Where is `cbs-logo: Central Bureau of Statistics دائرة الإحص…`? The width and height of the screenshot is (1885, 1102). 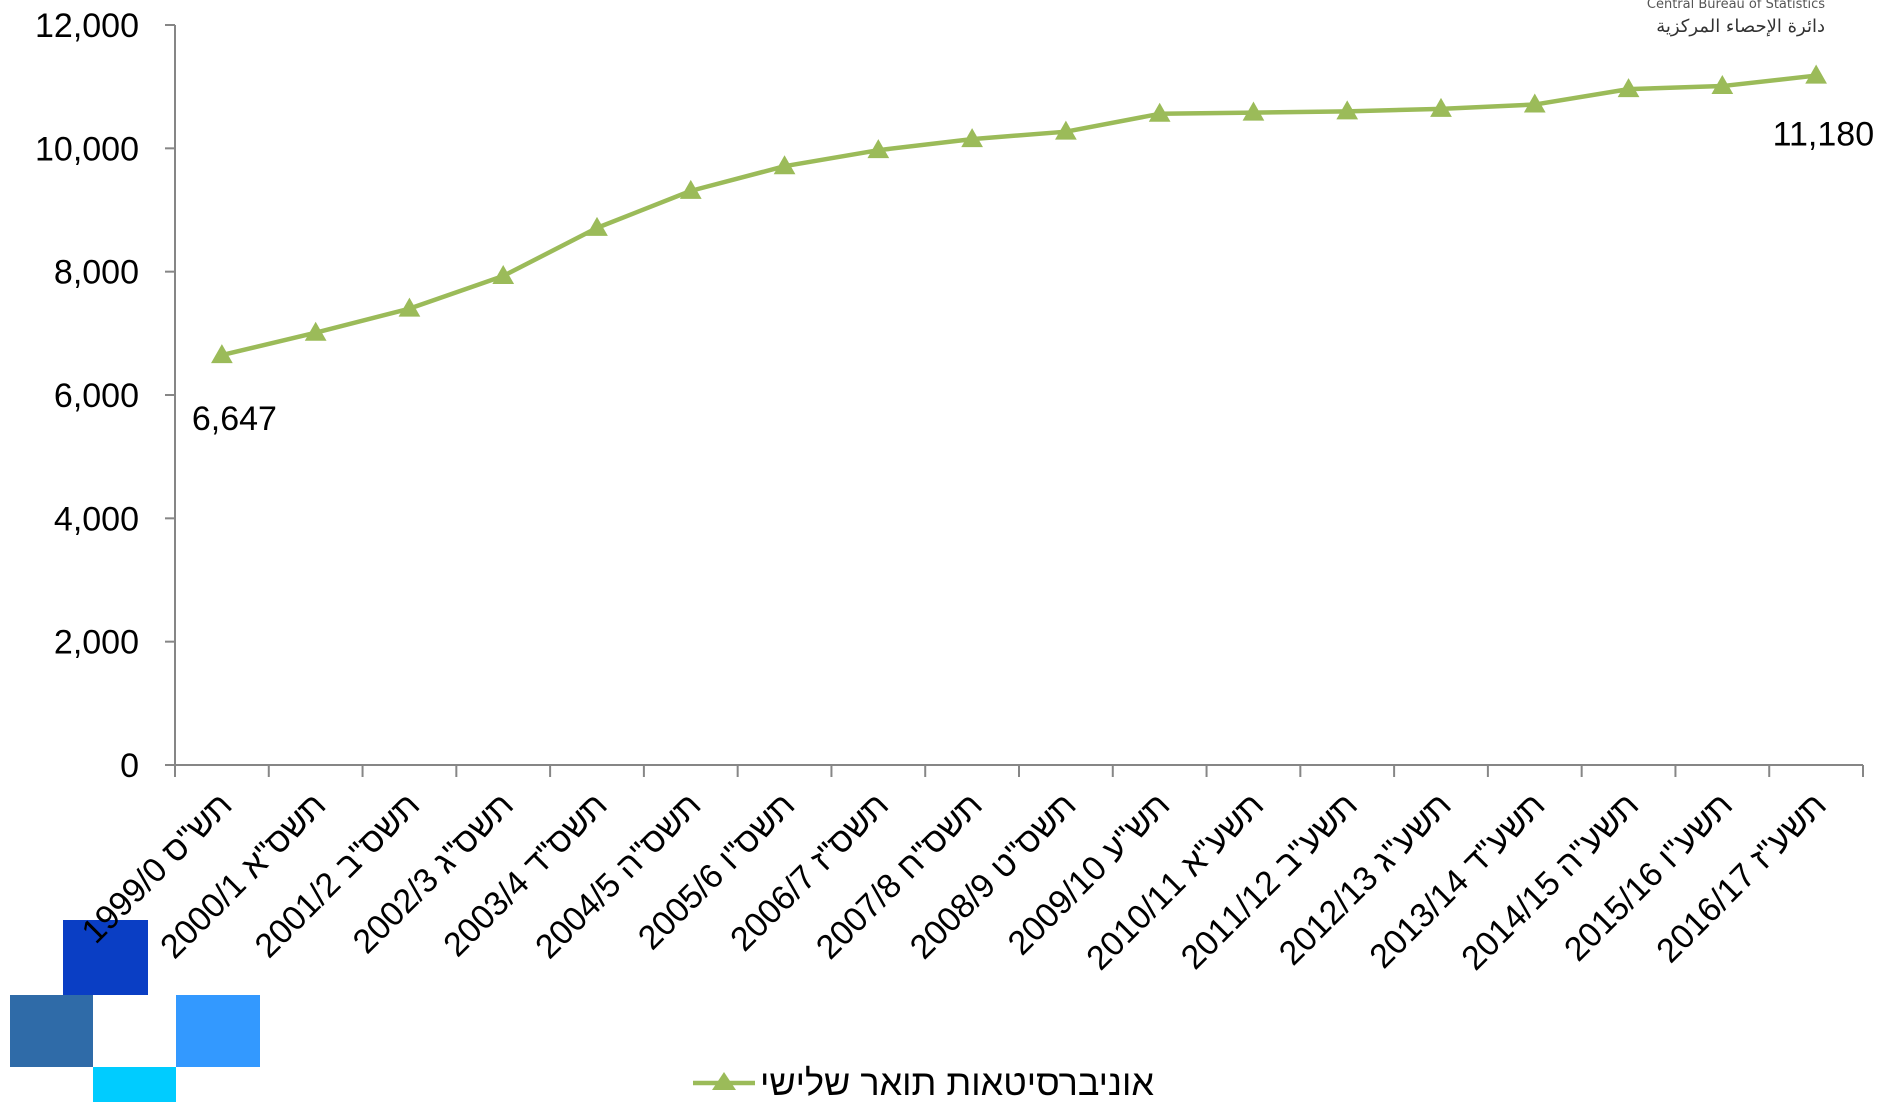 cbs-logo: Central Bureau of Statistics دائرة الإحص… is located at coordinates (1736, 19).